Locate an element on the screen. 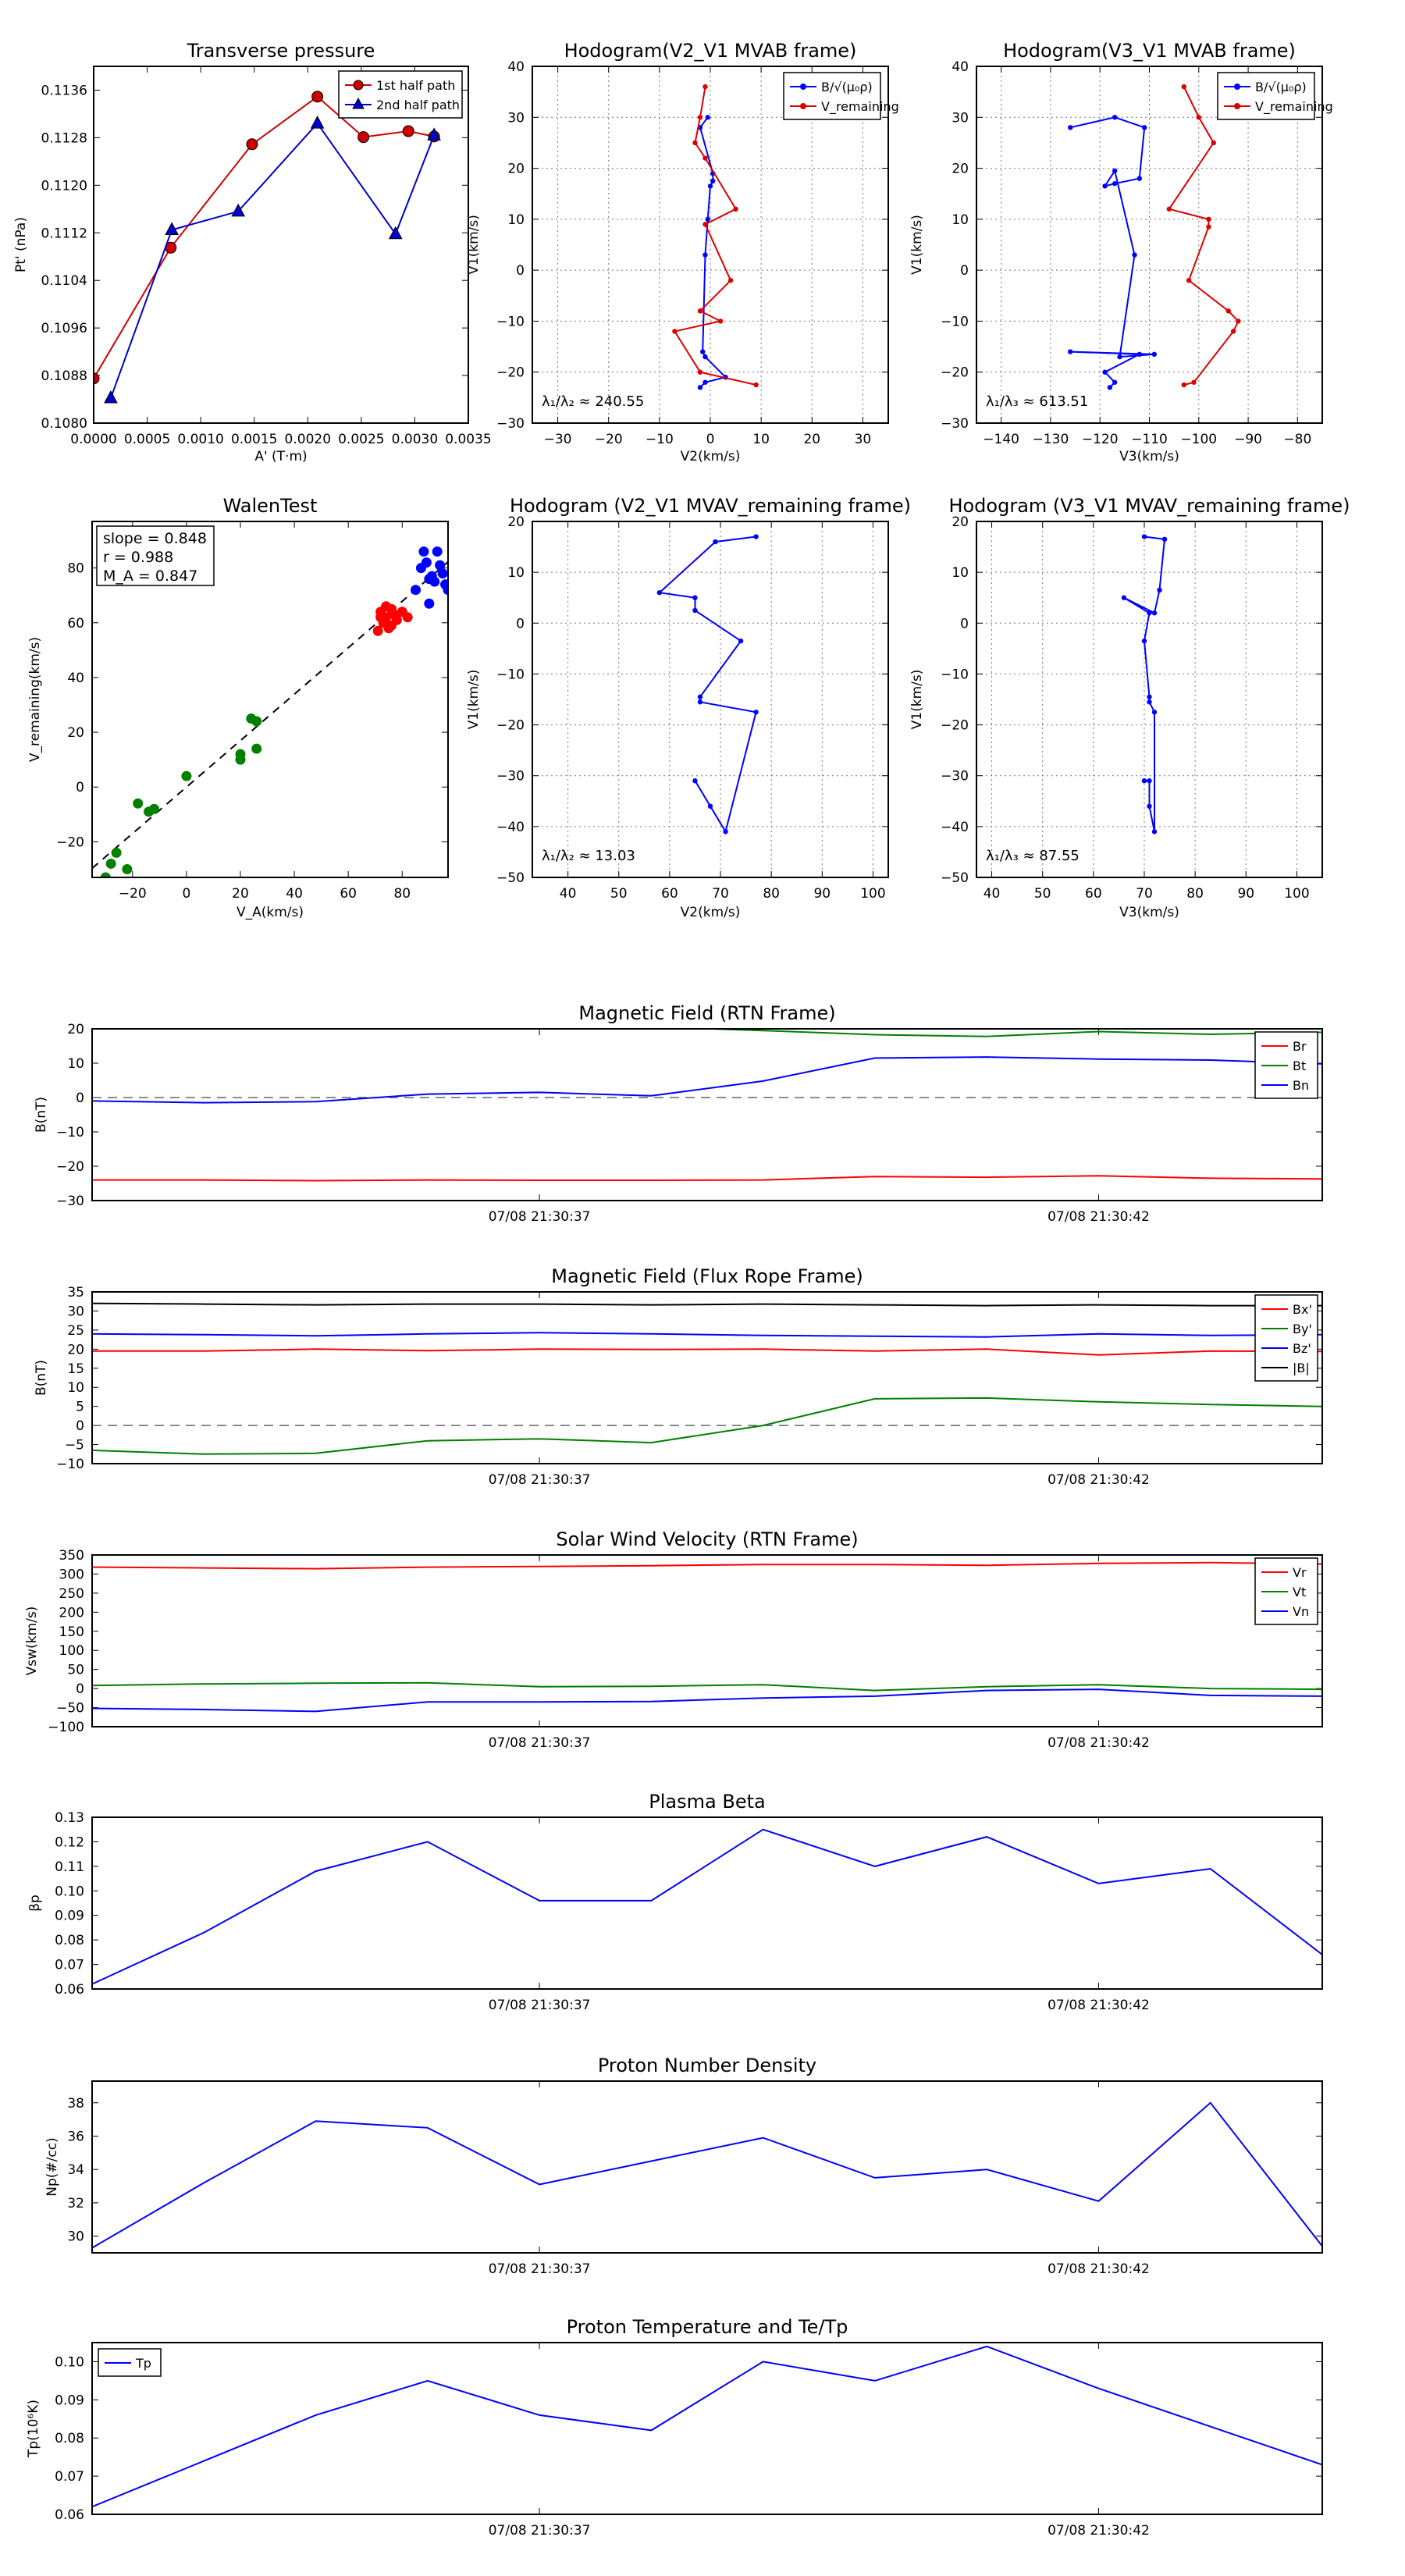 Image resolution: width=1405 pixels, height=2576 pixels. axes-frame is located at coordinates (711, 699).